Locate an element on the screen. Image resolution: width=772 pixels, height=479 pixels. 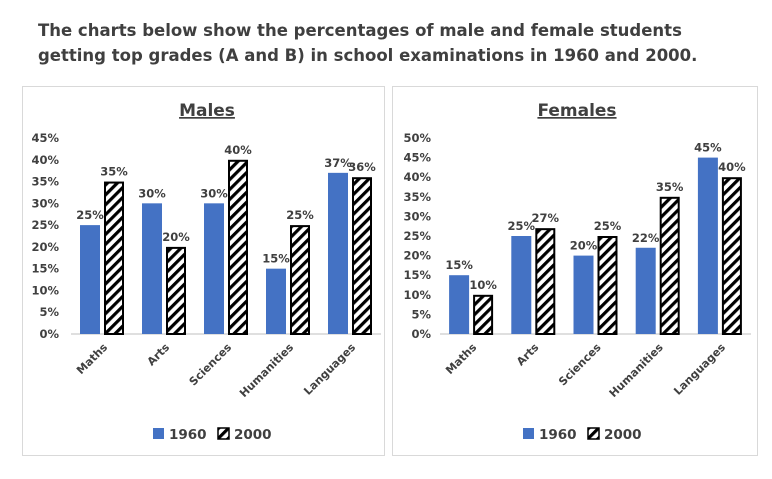
data-label-1960: 37% is located at coordinates (338, 163).